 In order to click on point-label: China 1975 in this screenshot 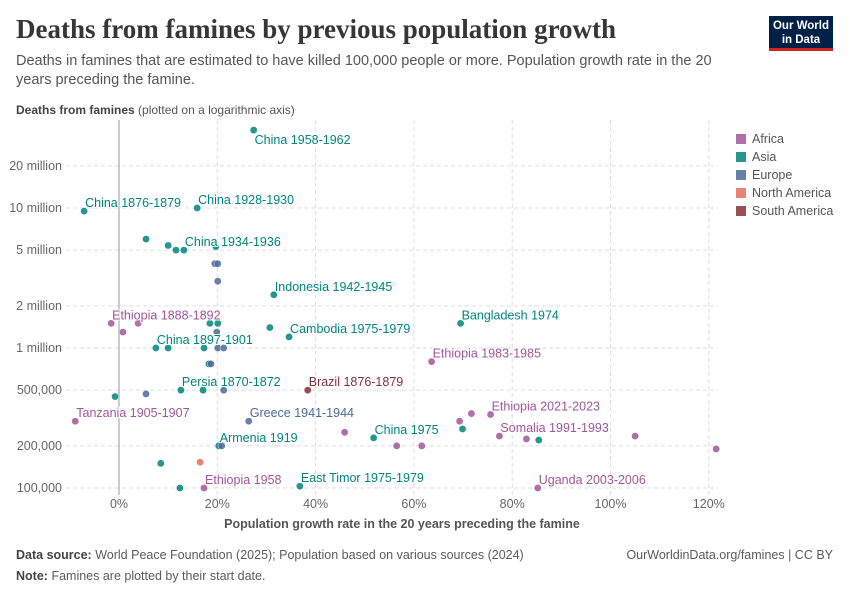, I will do `click(407, 430)`.